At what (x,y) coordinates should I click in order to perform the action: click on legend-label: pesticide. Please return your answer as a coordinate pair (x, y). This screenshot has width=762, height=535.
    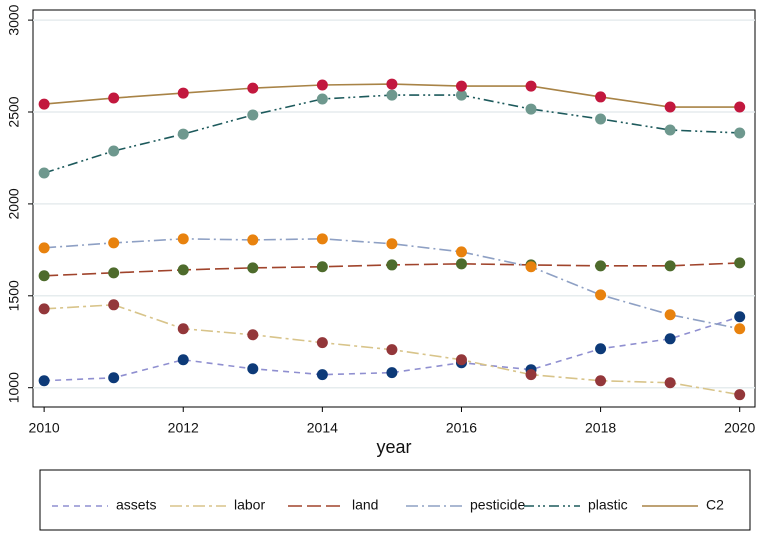
    Looking at the image, I should click on (497, 505).